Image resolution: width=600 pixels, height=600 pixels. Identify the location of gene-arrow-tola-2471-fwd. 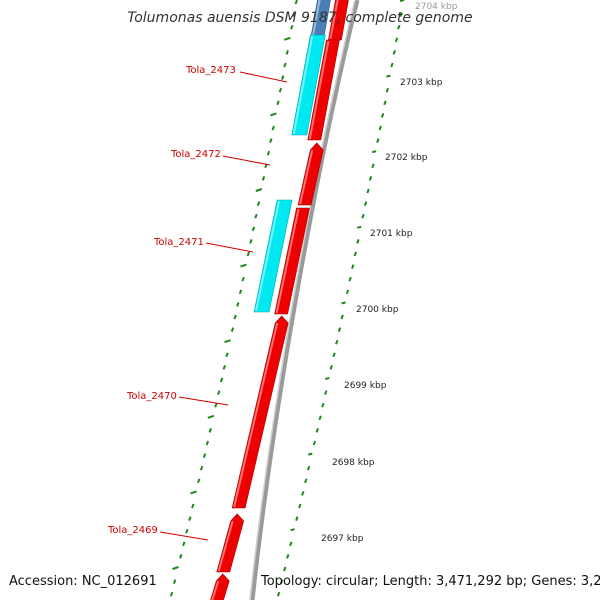
(292, 261).